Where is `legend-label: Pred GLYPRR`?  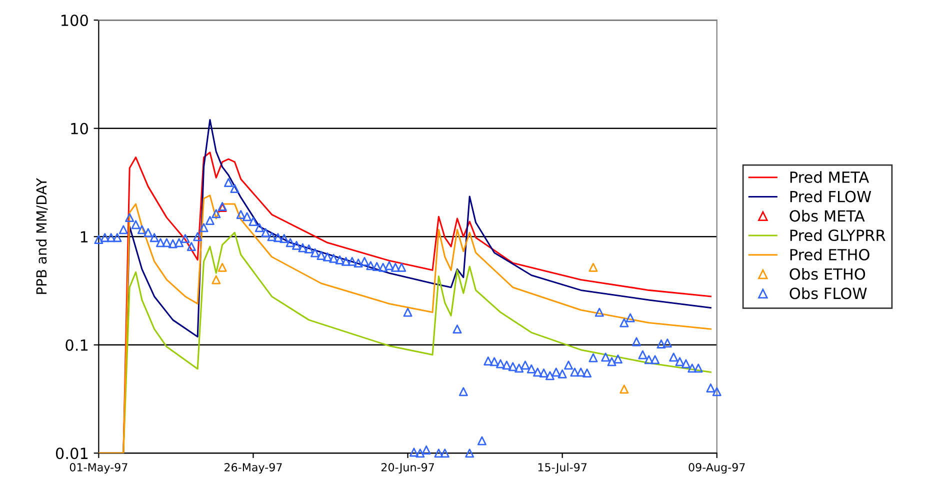
legend-label: Pred GLYPRR is located at coordinates (838, 235).